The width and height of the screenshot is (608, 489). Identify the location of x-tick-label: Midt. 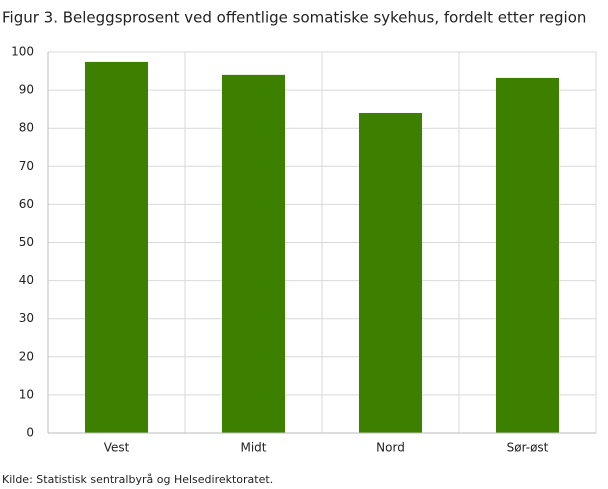
(253, 448).